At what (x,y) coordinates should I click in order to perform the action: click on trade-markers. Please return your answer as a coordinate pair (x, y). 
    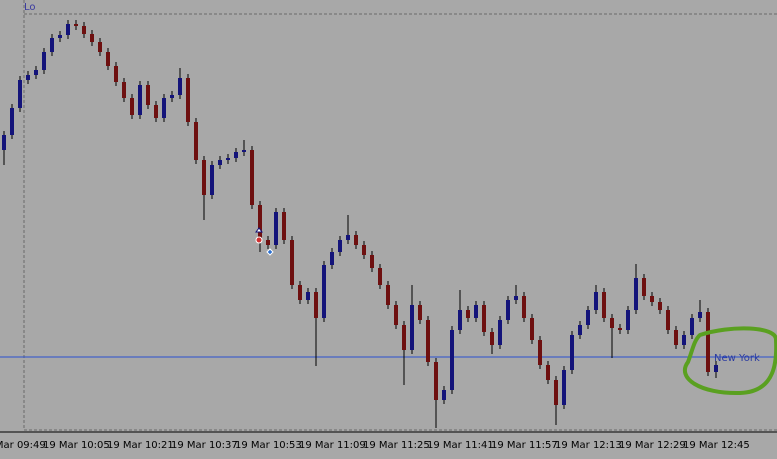
    Looking at the image, I should click on (264, 241).